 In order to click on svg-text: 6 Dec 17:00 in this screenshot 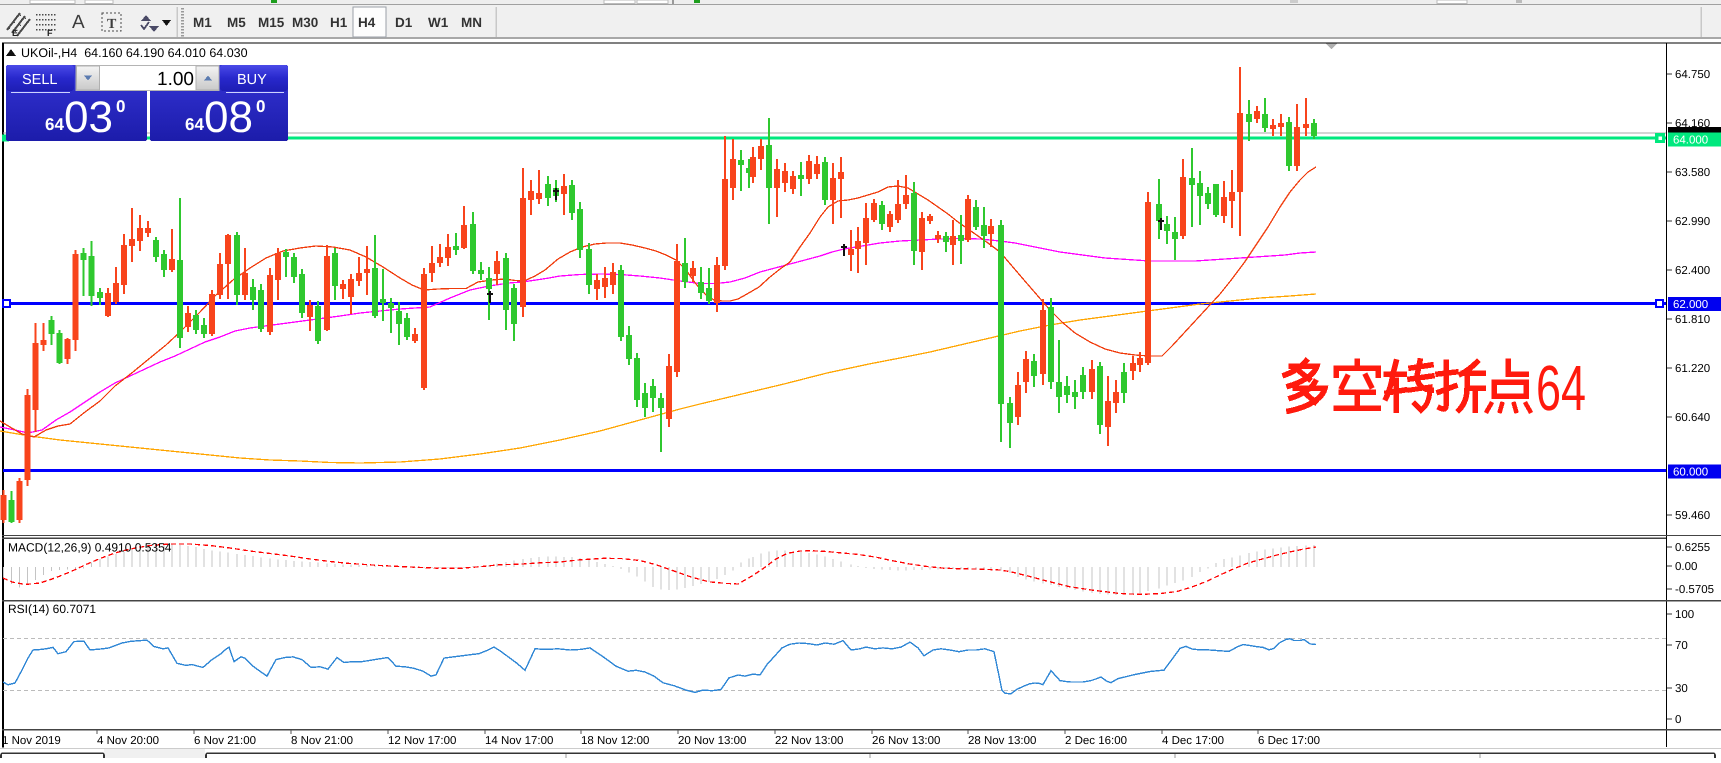, I will do `click(1289, 741)`.